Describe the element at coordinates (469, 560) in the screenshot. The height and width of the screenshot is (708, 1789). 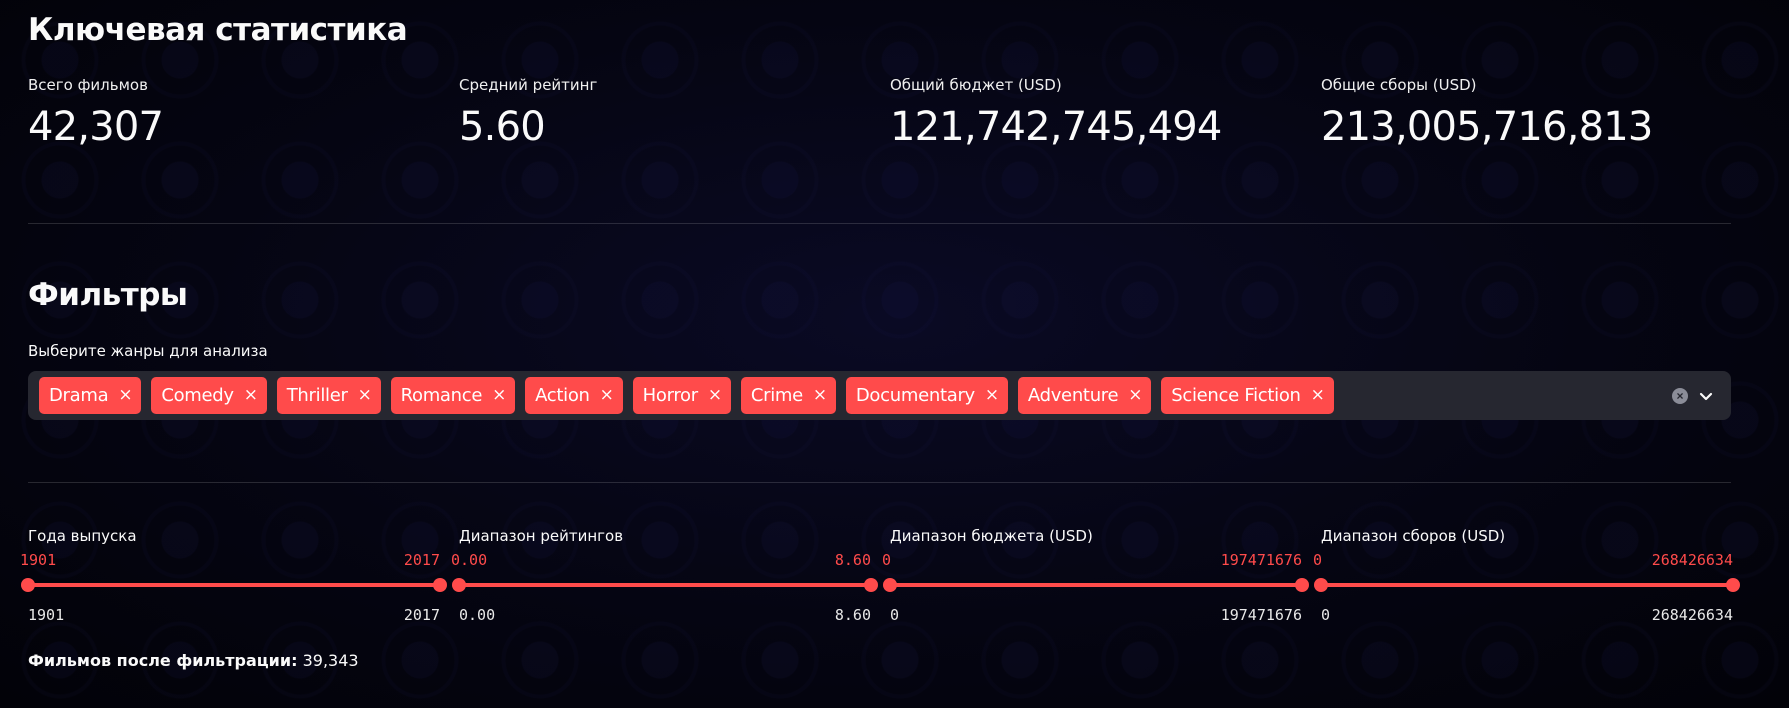
I see `slider-low-value: 0.00` at that location.